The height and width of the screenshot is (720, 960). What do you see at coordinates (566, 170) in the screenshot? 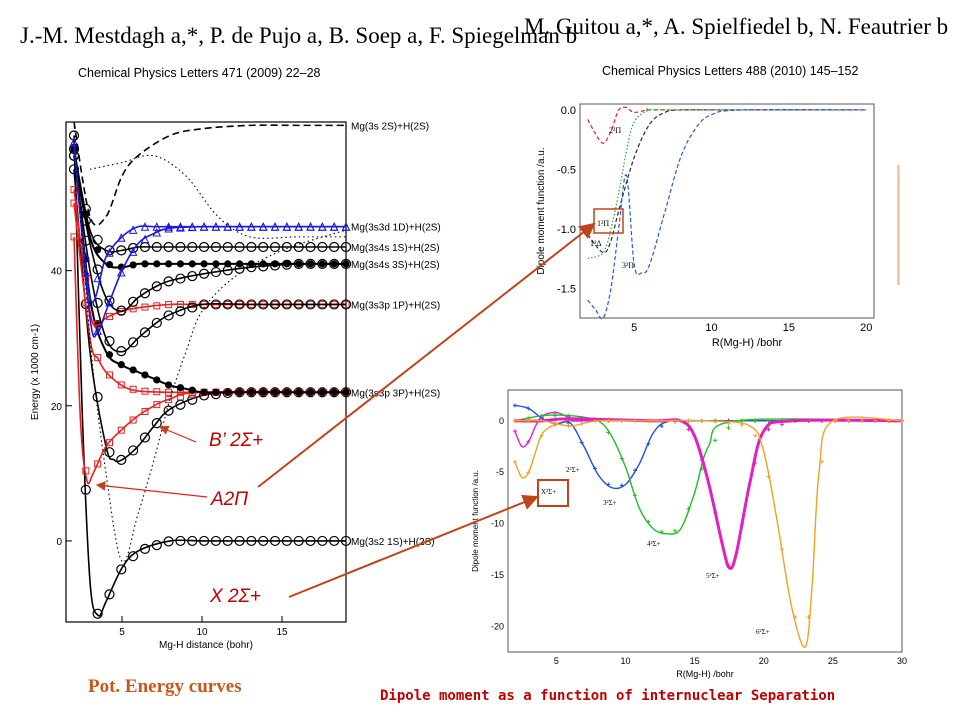
I see `dipole-small-y-tick-label: -0.5` at bounding box center [566, 170].